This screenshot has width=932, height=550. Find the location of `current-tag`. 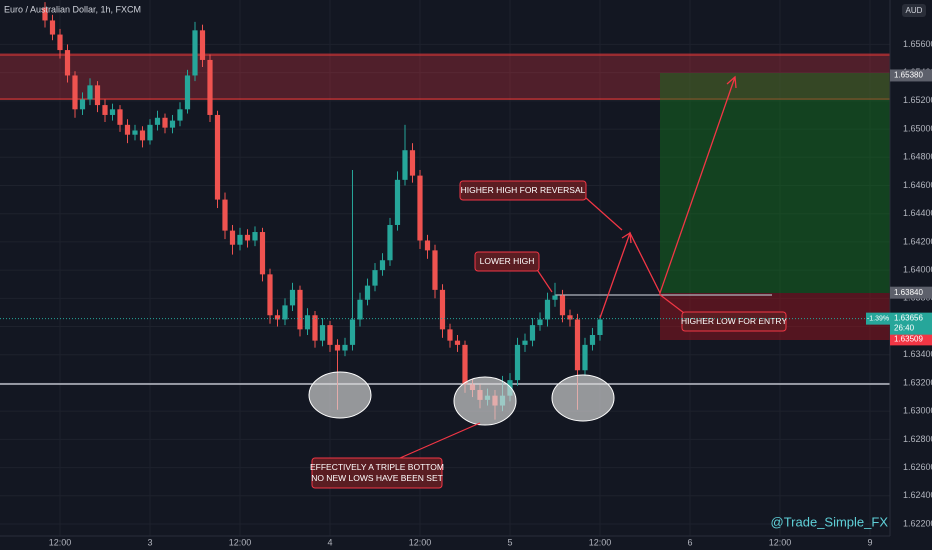

current-tag is located at coordinates (911, 323).